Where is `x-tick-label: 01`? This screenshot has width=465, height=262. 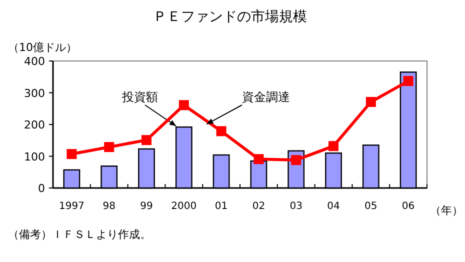 x-tick-label: 01 is located at coordinates (221, 206).